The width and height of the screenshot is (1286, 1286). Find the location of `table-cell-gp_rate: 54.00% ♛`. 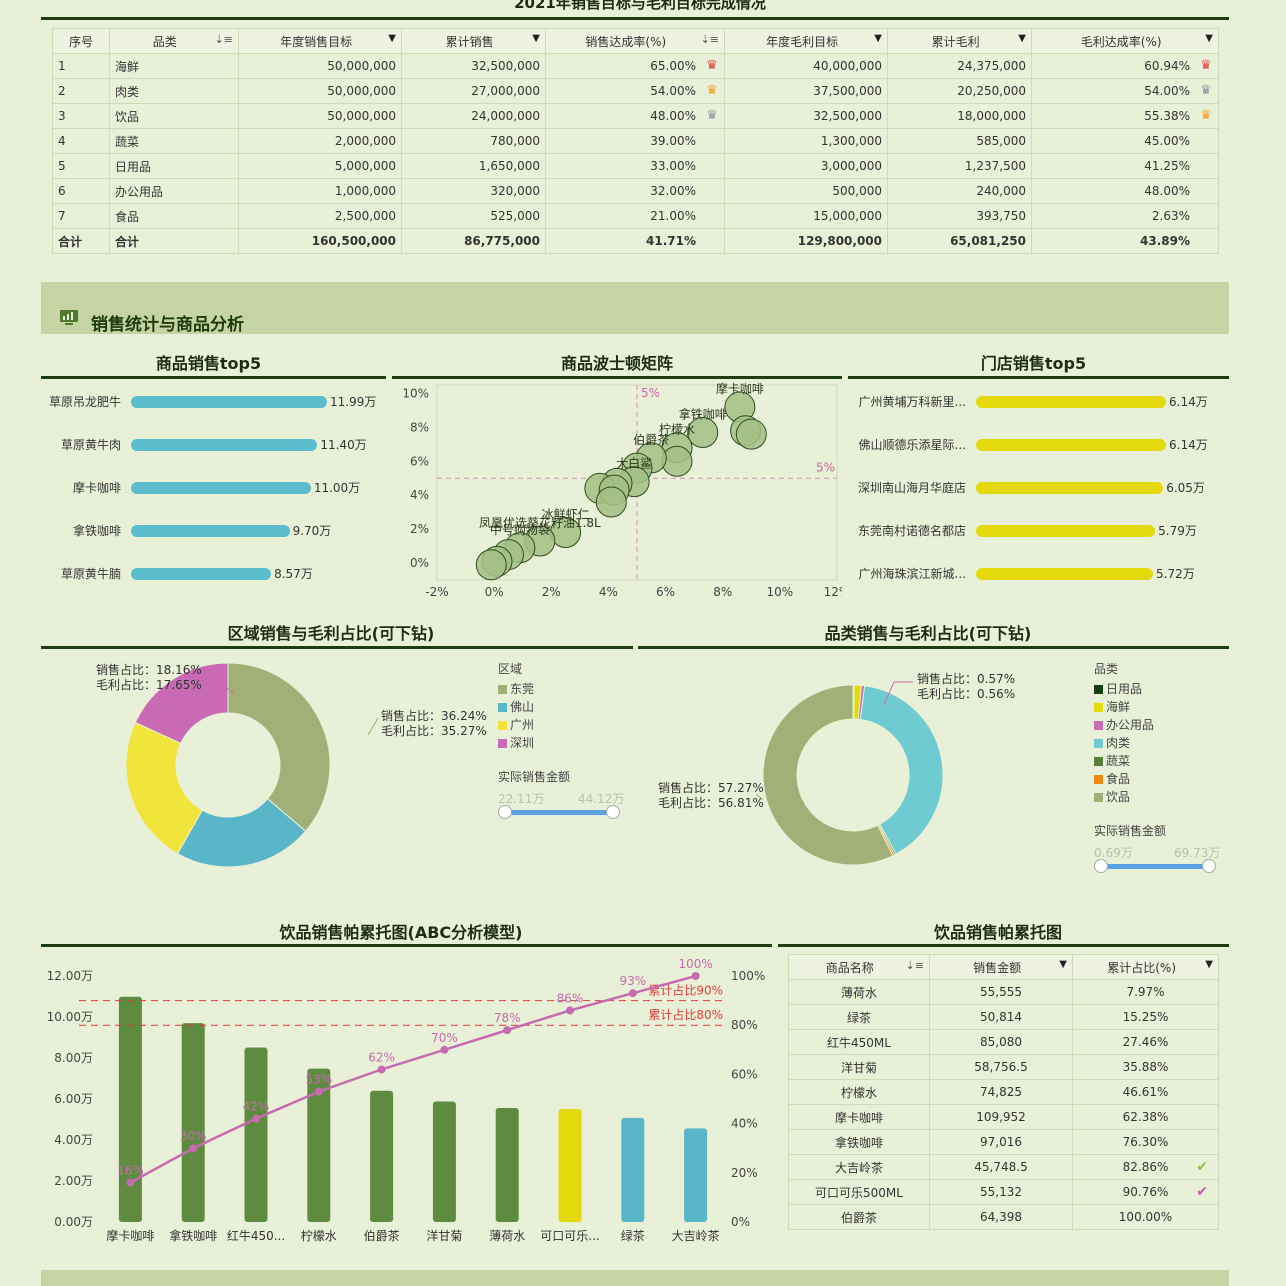

table-cell-gp_rate: 54.00% ♛ is located at coordinates (1125, 91).